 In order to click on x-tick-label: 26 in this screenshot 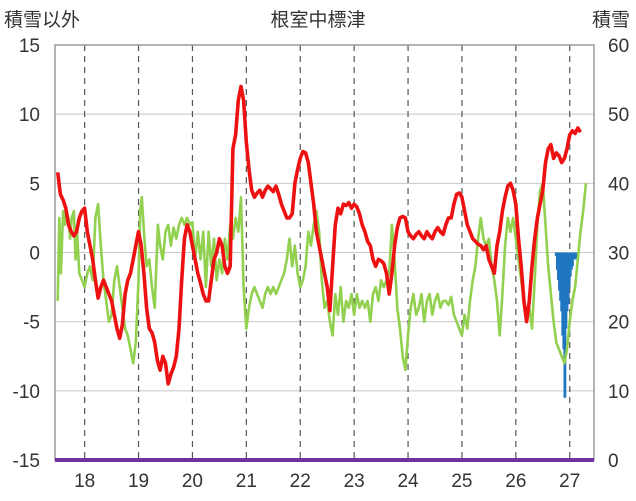, I will do `click(515, 481)`.